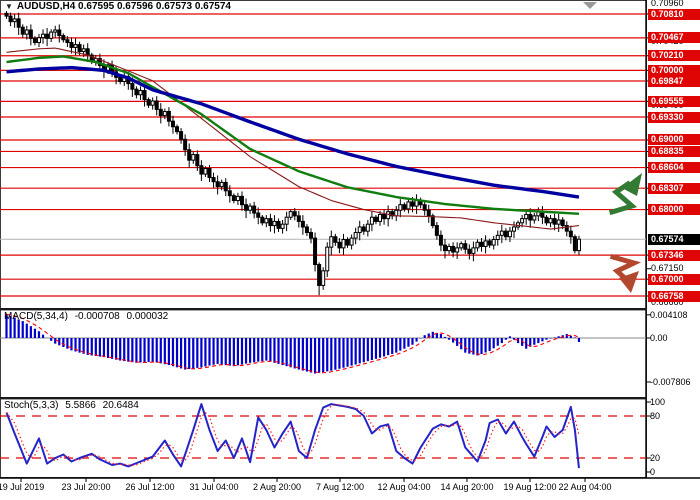 This screenshot has width=700, height=500. What do you see at coordinates (340, 487) in the screenshot?
I see `time-axis-label: 7 Aug 12:00` at bounding box center [340, 487].